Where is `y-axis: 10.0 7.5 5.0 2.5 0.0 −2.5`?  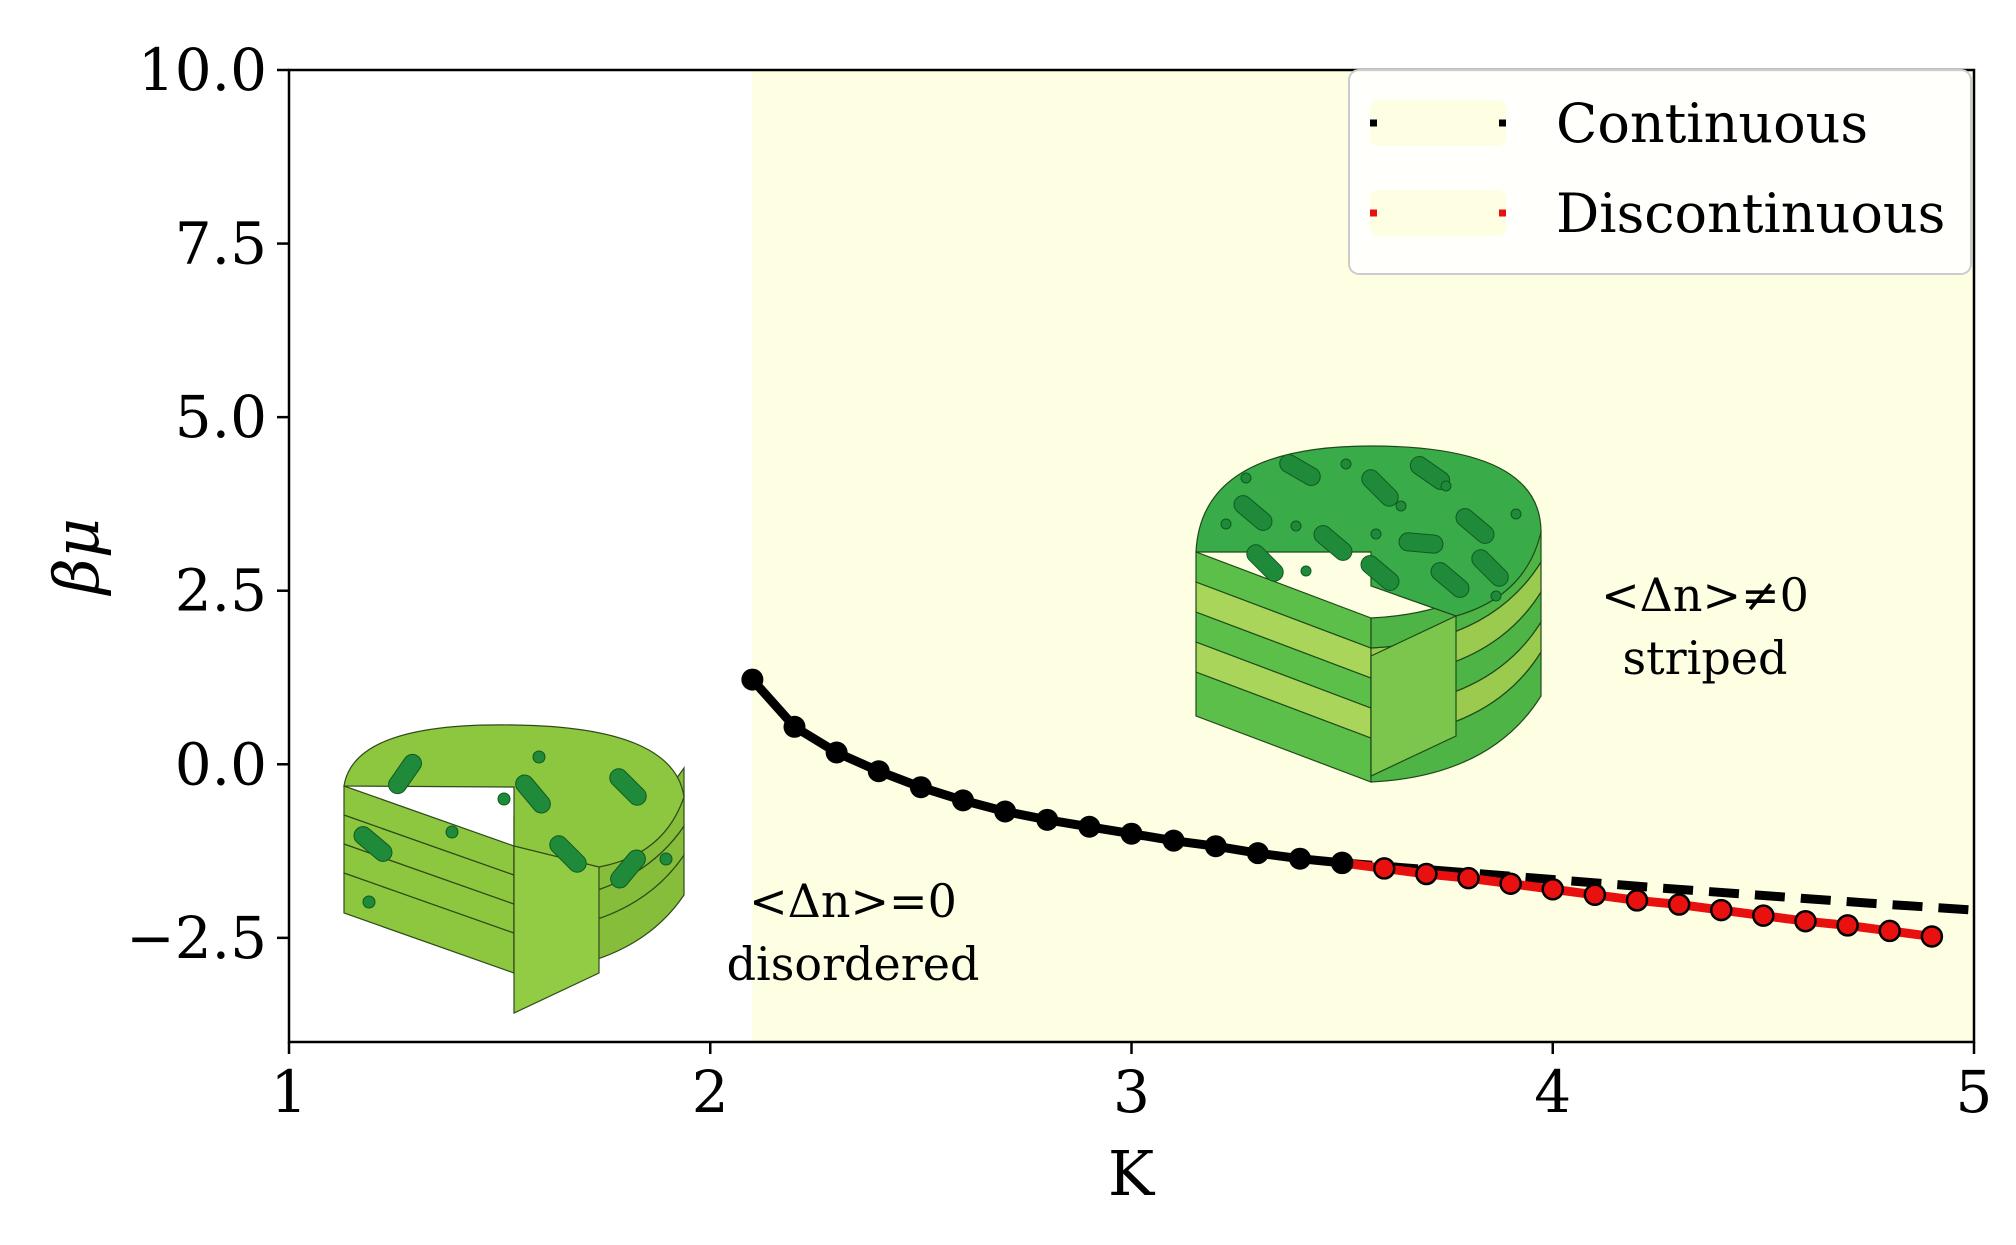 y-axis: 10.0 7.5 5.0 2.5 0.0 −2.5 is located at coordinates (207, 504).